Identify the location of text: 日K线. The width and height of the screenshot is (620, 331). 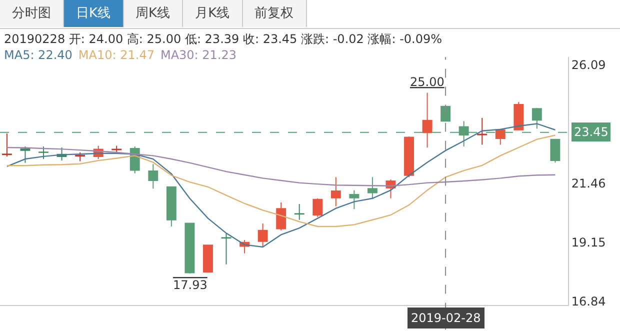
(94, 13).